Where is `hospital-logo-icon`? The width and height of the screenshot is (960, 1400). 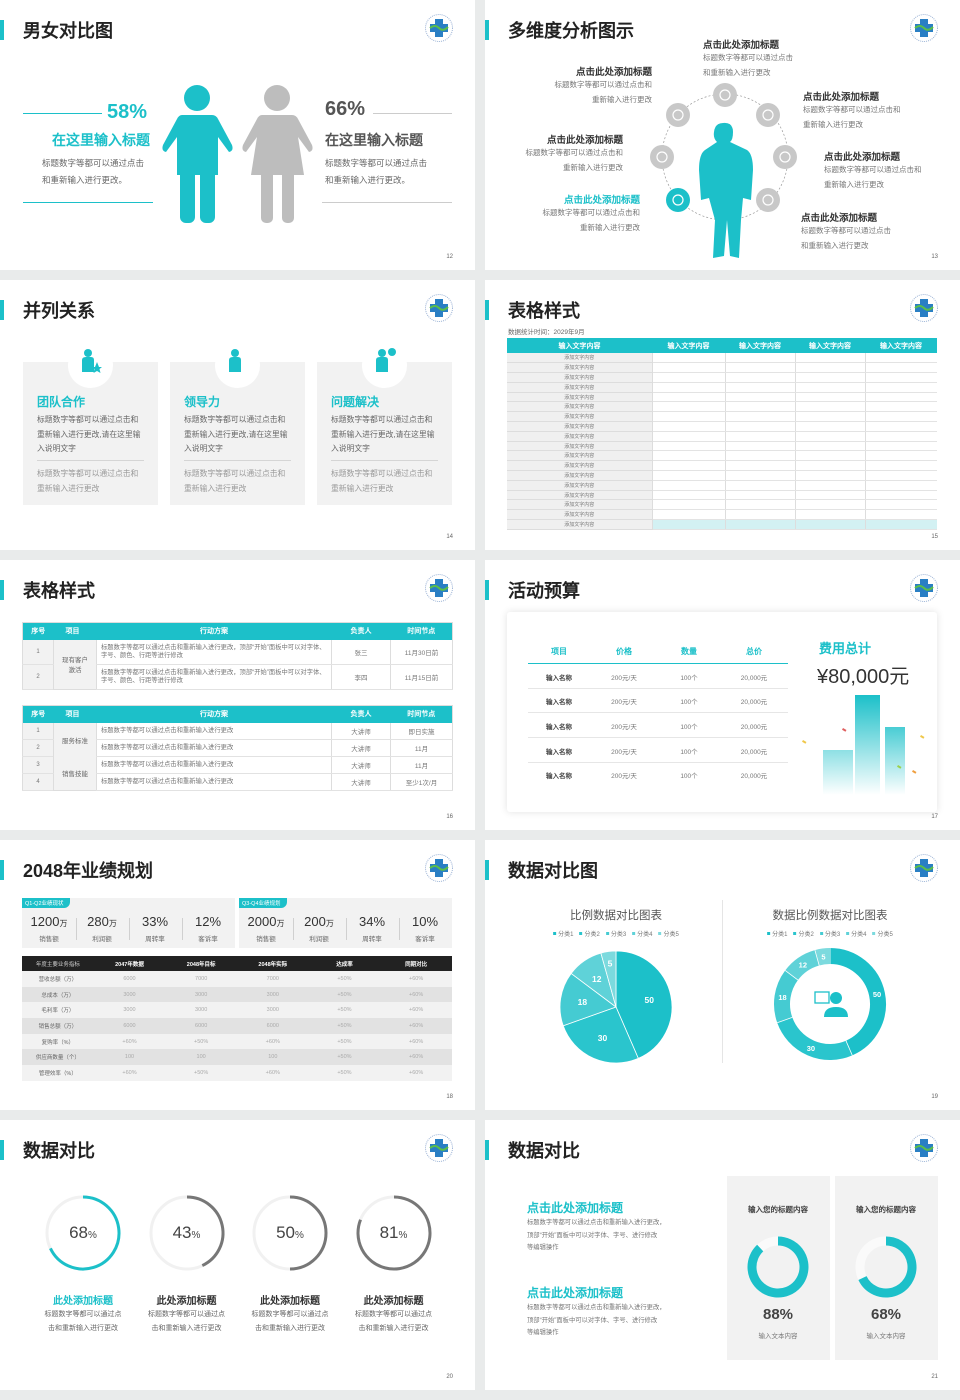 hospital-logo-icon is located at coordinates (439, 28).